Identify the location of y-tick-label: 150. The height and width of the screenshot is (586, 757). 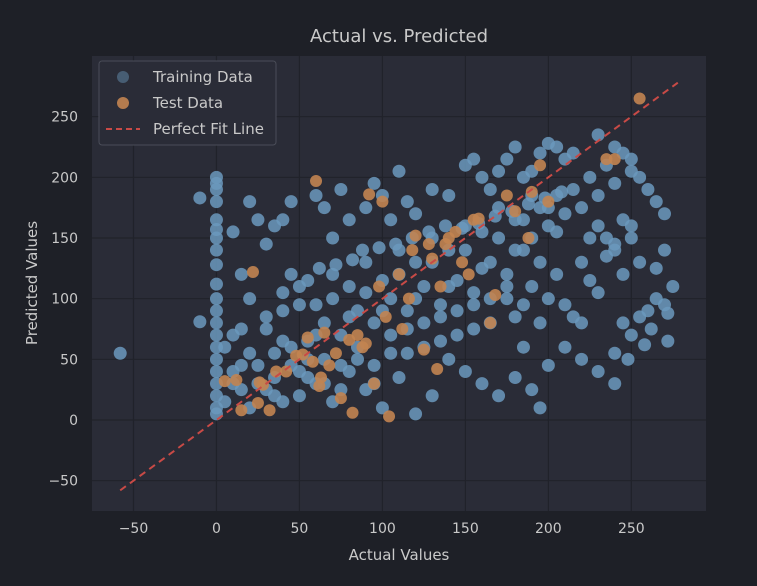
(64, 239).